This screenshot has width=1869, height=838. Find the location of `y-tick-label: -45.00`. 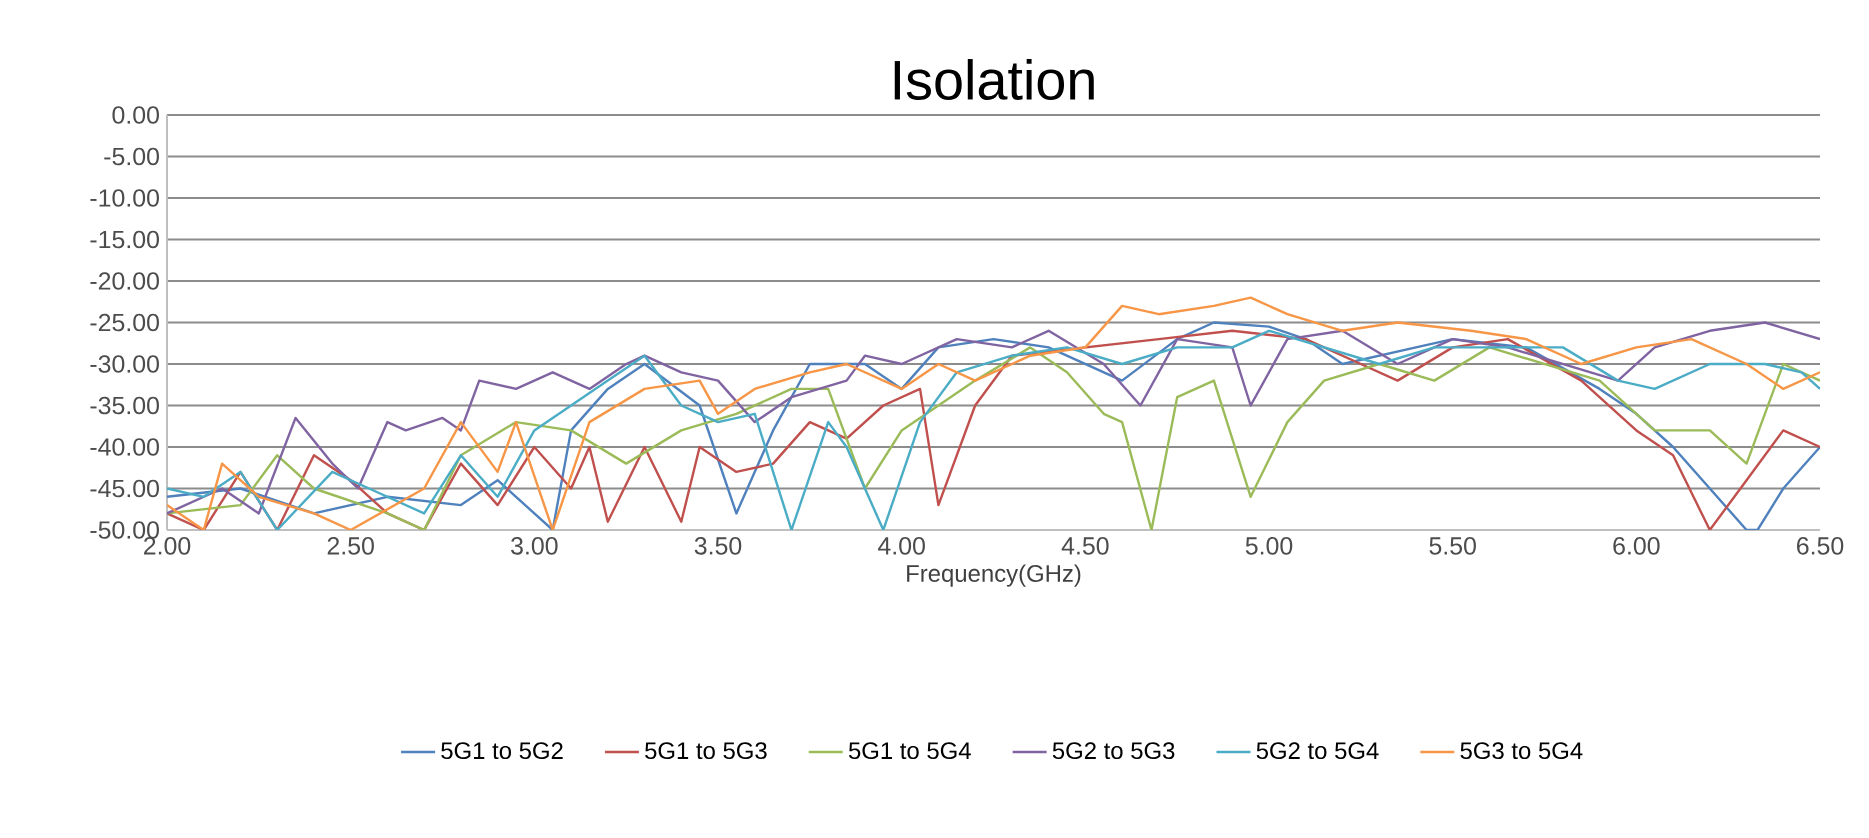

y-tick-label: -45.00 is located at coordinates (124, 488).